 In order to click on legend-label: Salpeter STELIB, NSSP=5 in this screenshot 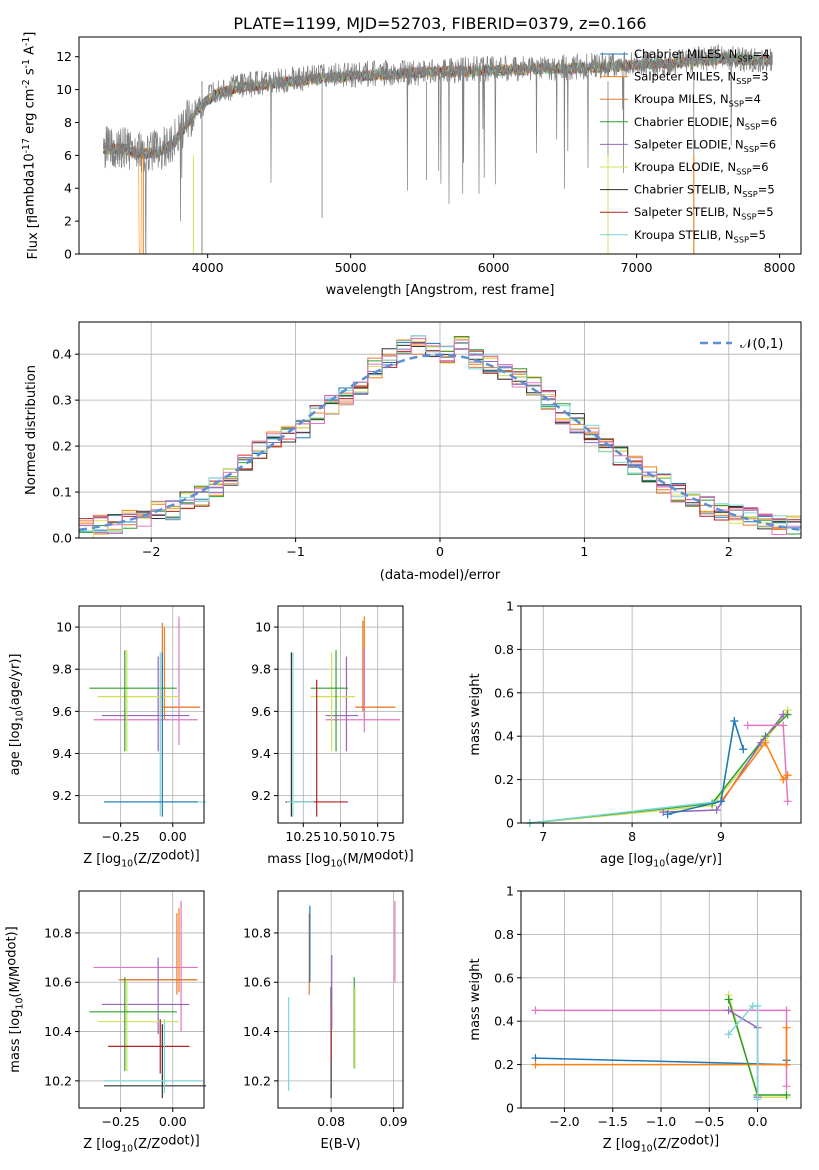, I will do `click(704, 213)`.